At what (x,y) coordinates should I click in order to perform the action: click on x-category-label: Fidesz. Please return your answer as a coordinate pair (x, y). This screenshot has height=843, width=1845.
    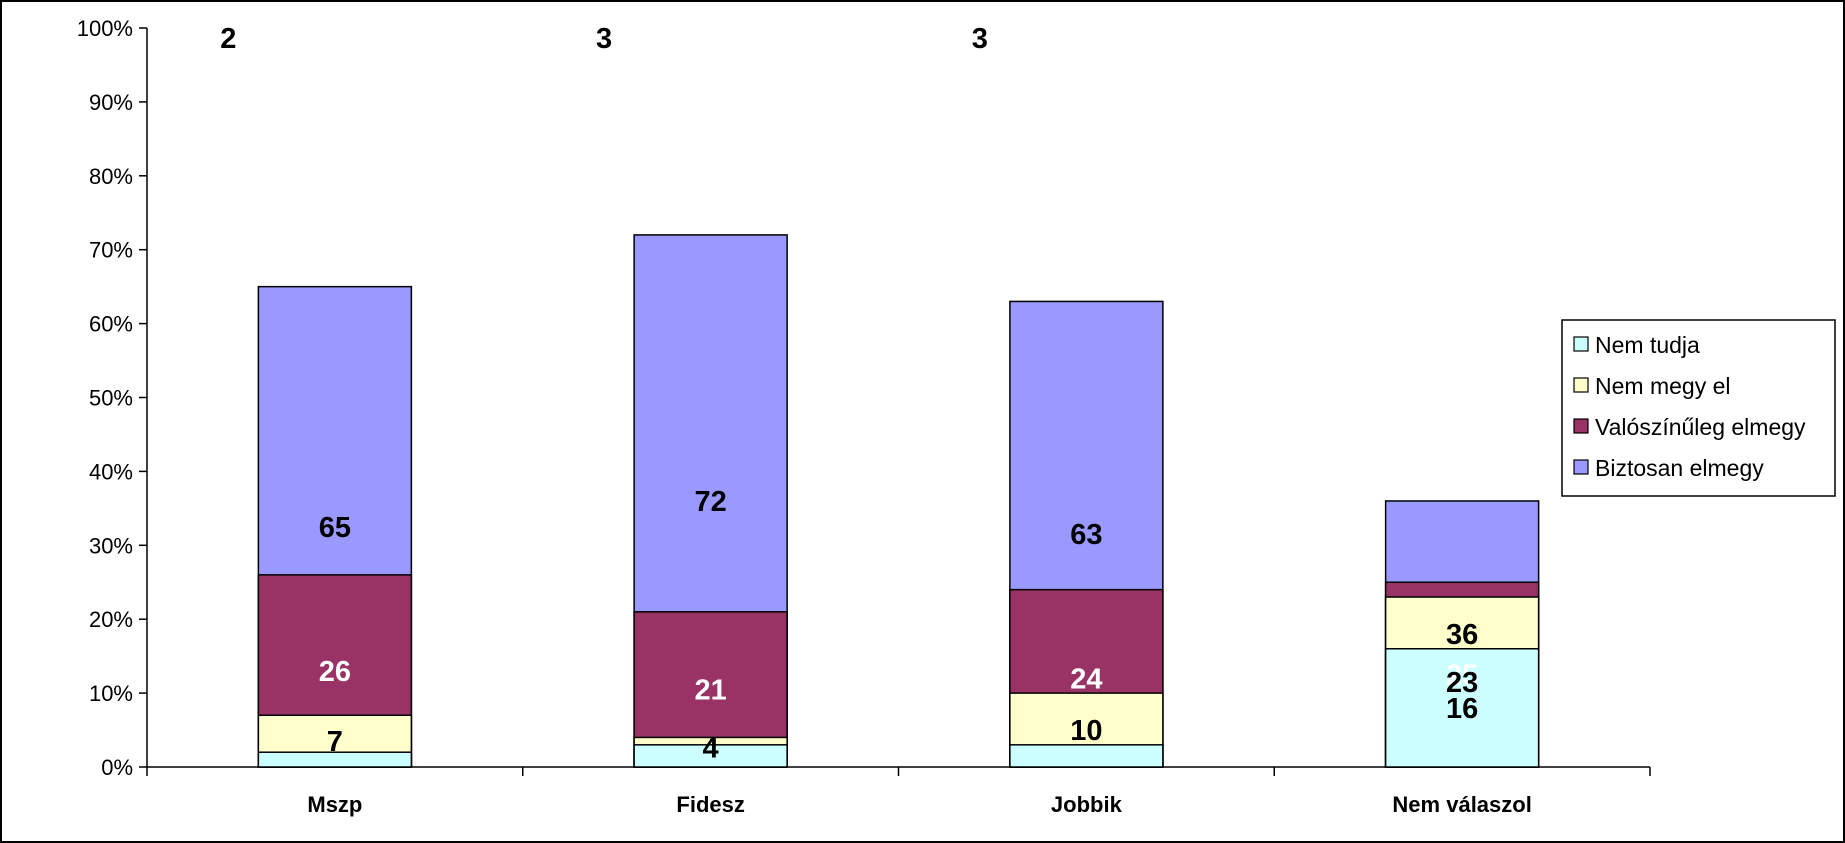
    Looking at the image, I should click on (710, 804).